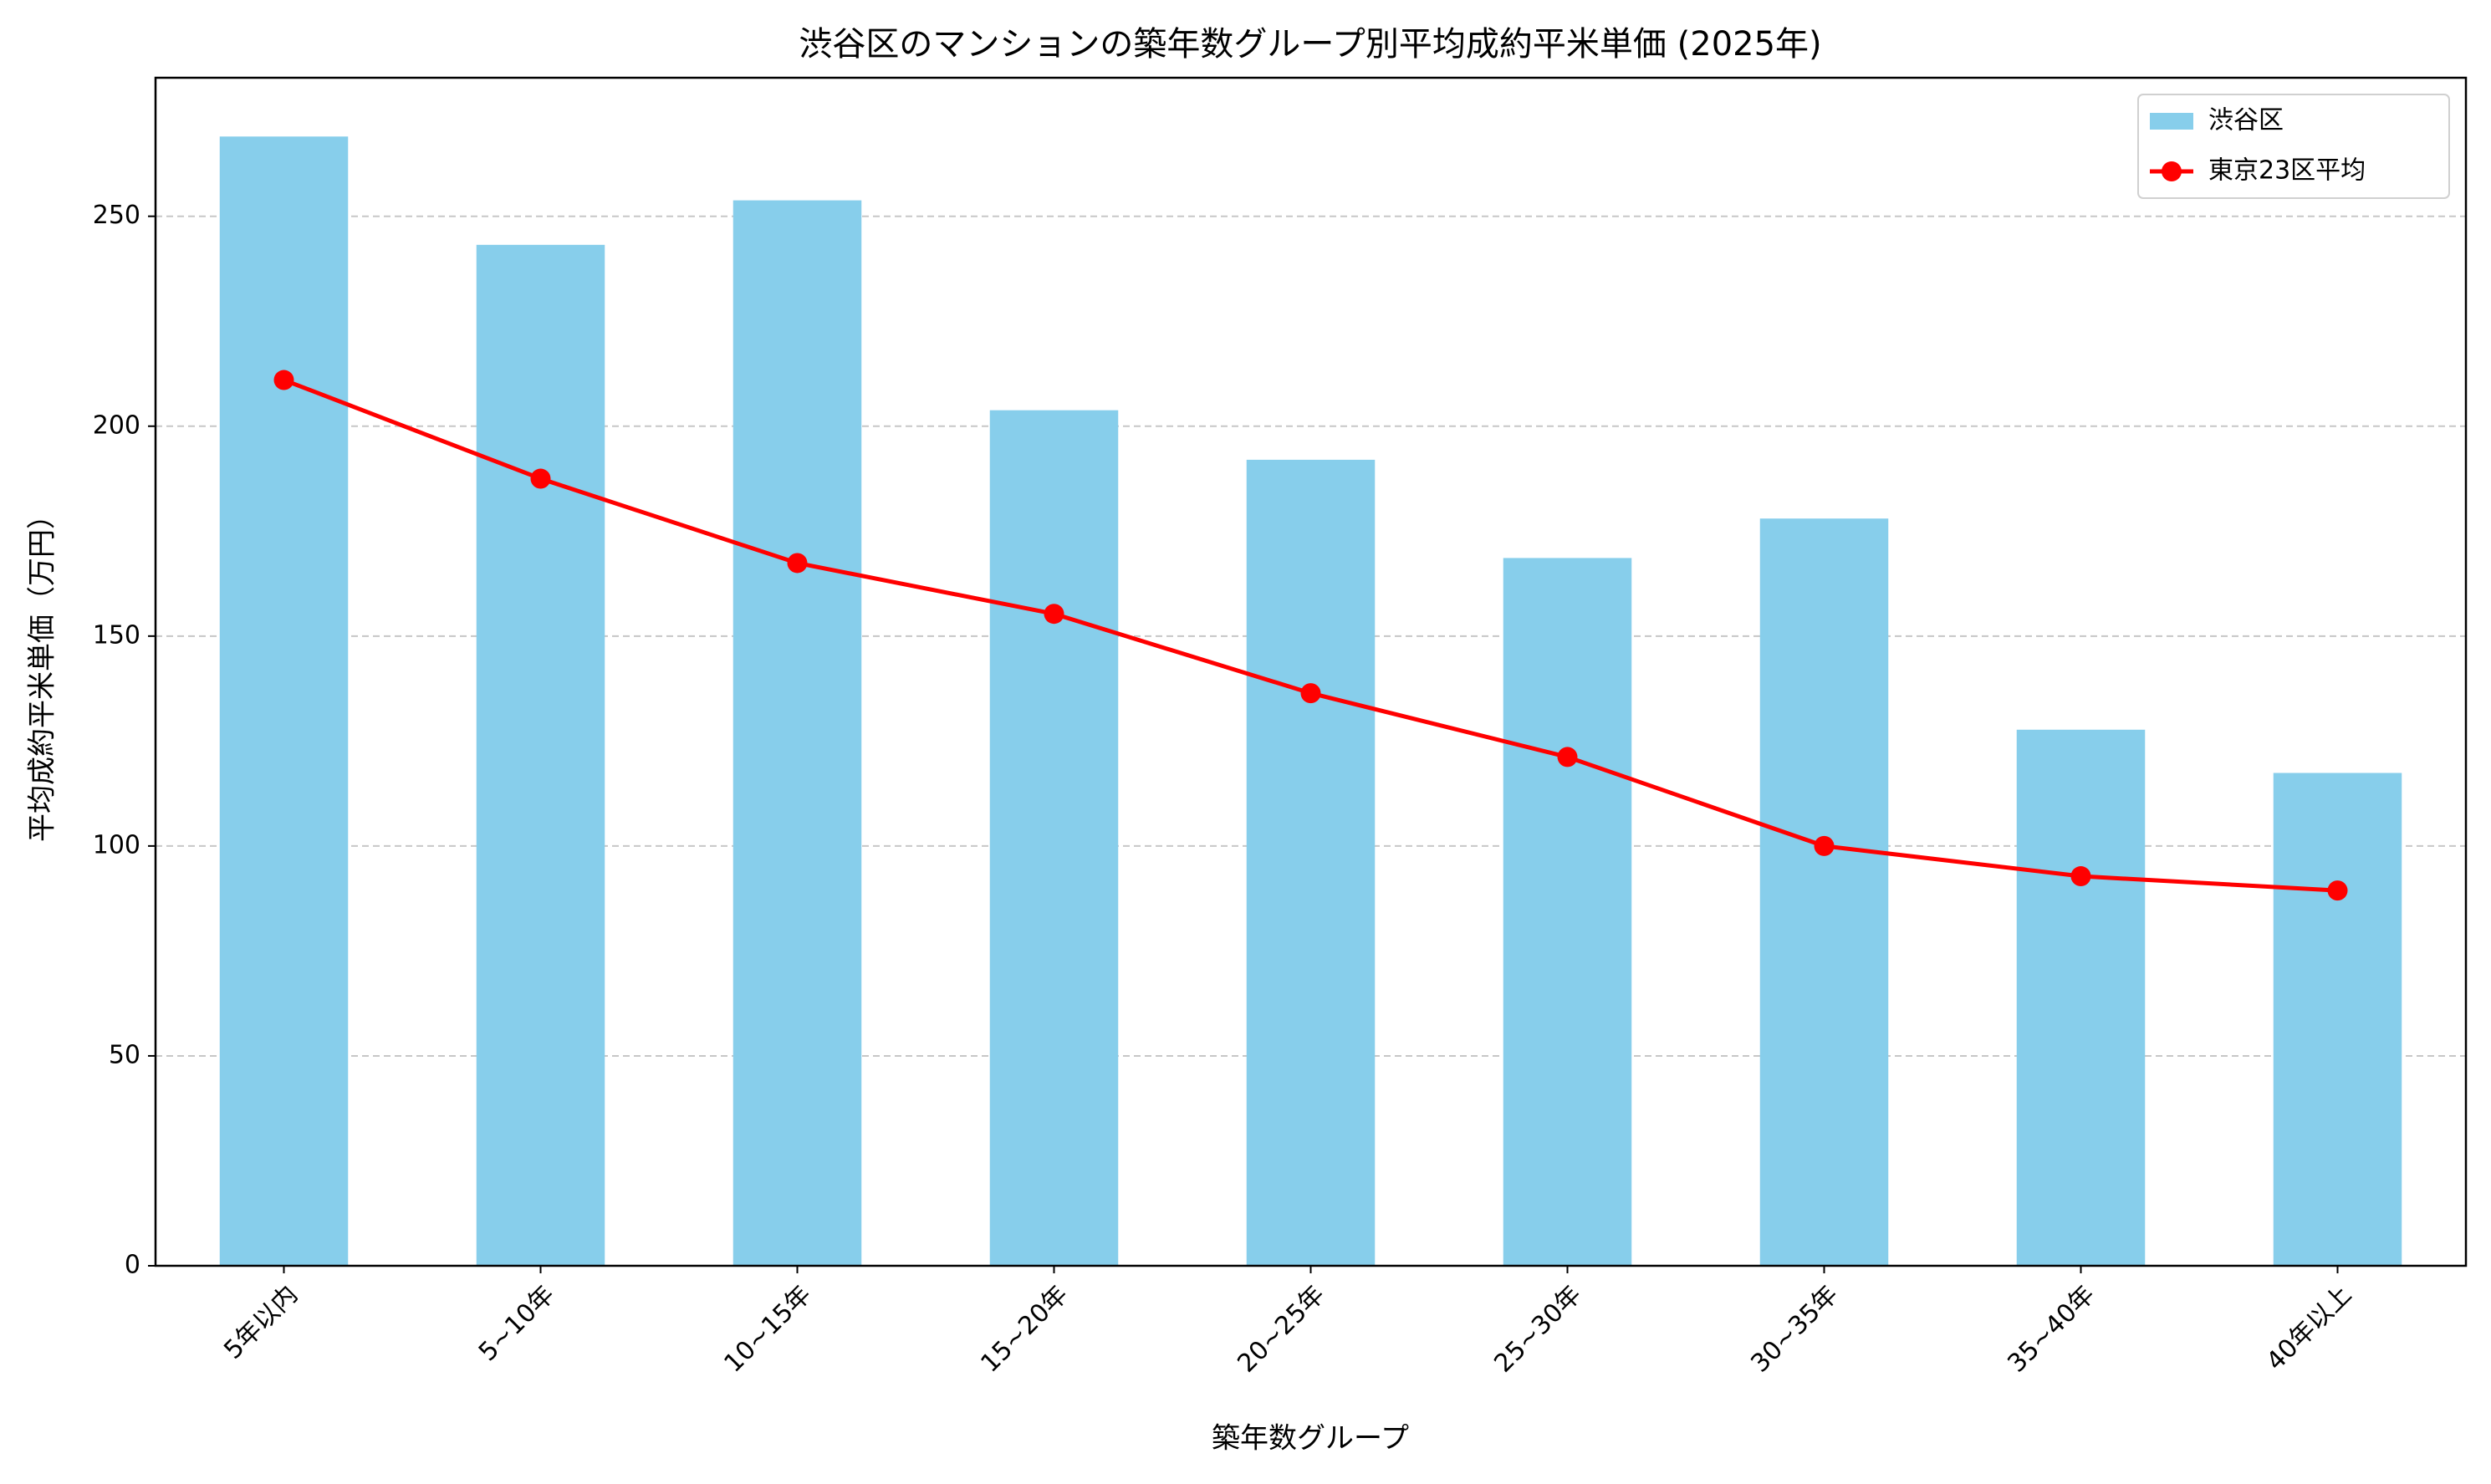 This screenshot has width=2491, height=1484. What do you see at coordinates (116, 425) in the screenshot?
I see `y-tick-label: 200` at bounding box center [116, 425].